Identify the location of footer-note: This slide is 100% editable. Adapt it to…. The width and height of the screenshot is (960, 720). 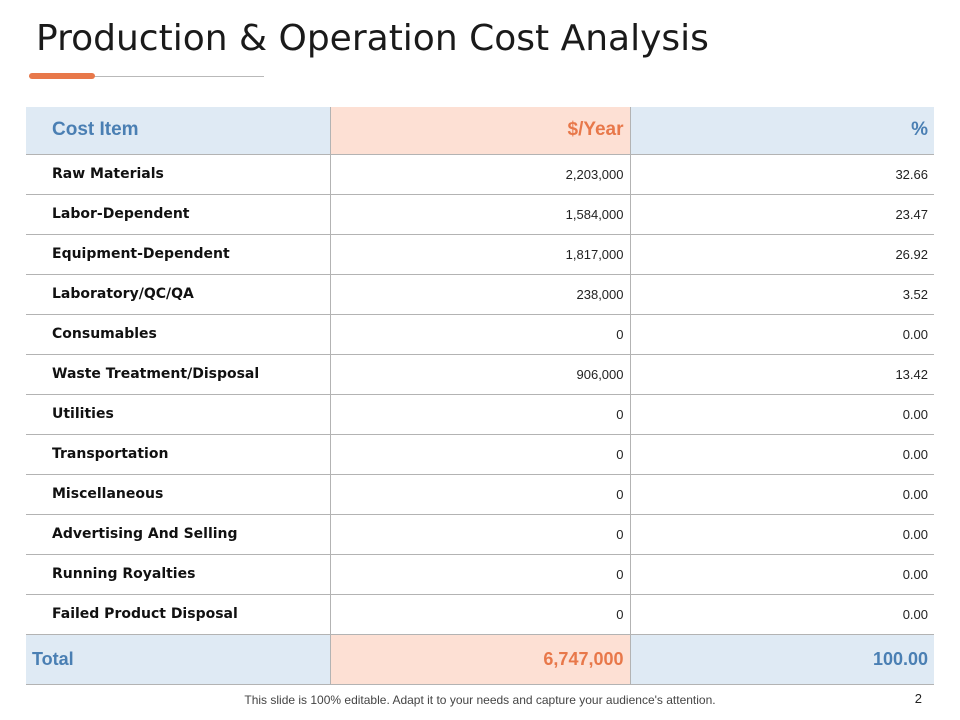
(480, 700).